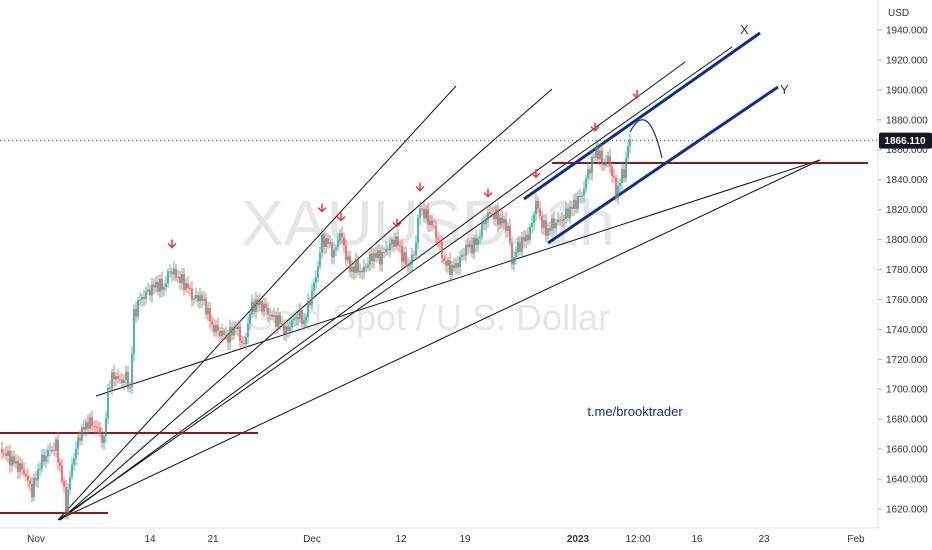  I want to click on y-tick-label: 1640.000, so click(907, 480).